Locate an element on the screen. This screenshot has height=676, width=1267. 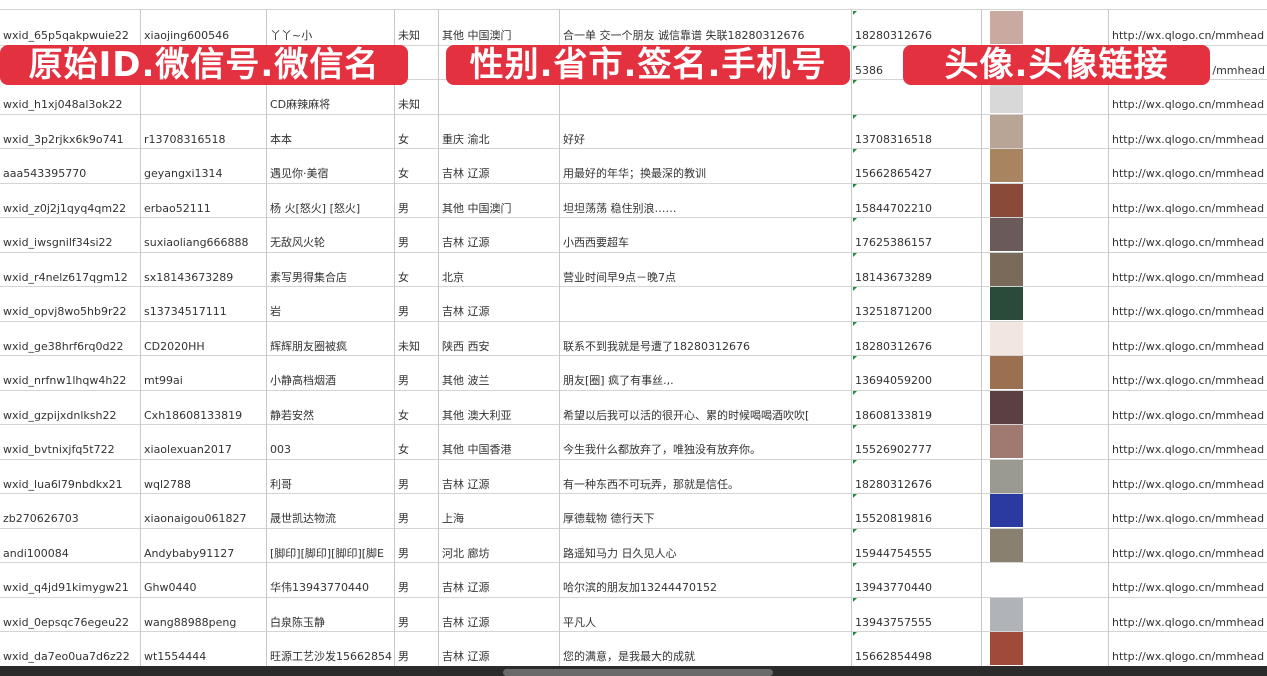
wechat-id-cell: s13734517111 is located at coordinates (204, 303).